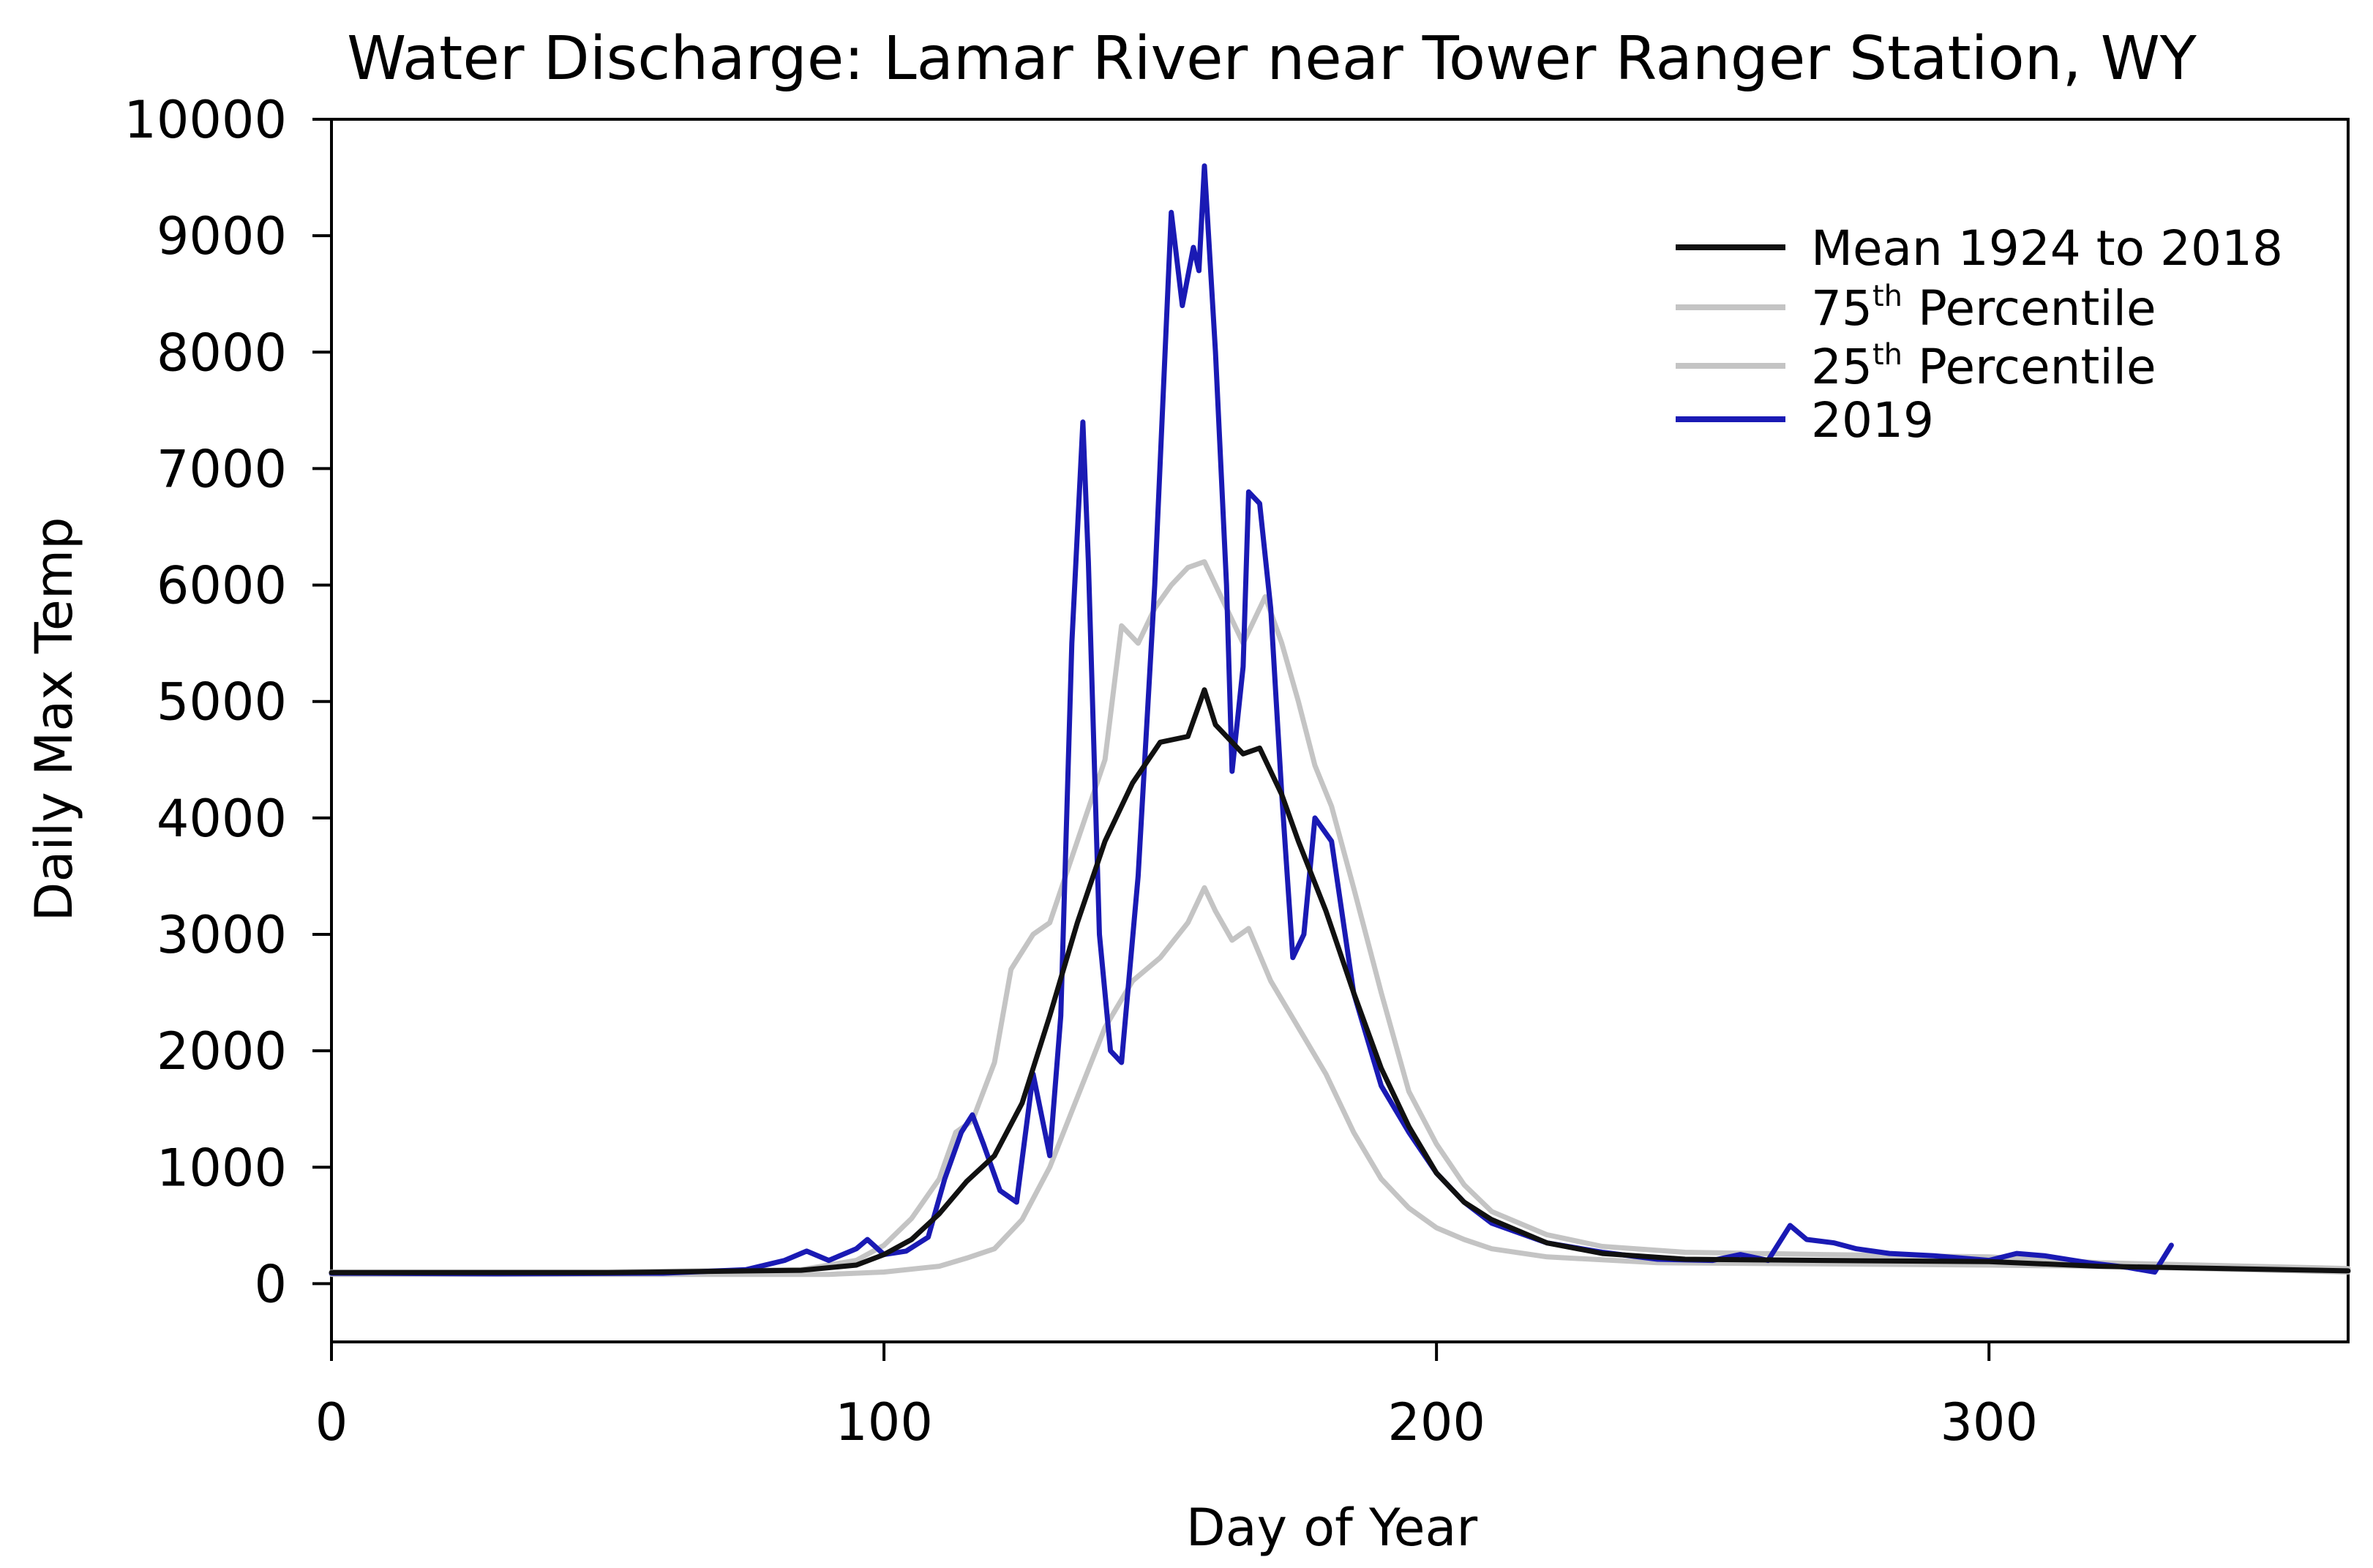 The height and width of the screenshot is (1568, 2373). What do you see at coordinates (1332, 1528) in the screenshot?
I see `x-axis-label: Day of Year` at bounding box center [1332, 1528].